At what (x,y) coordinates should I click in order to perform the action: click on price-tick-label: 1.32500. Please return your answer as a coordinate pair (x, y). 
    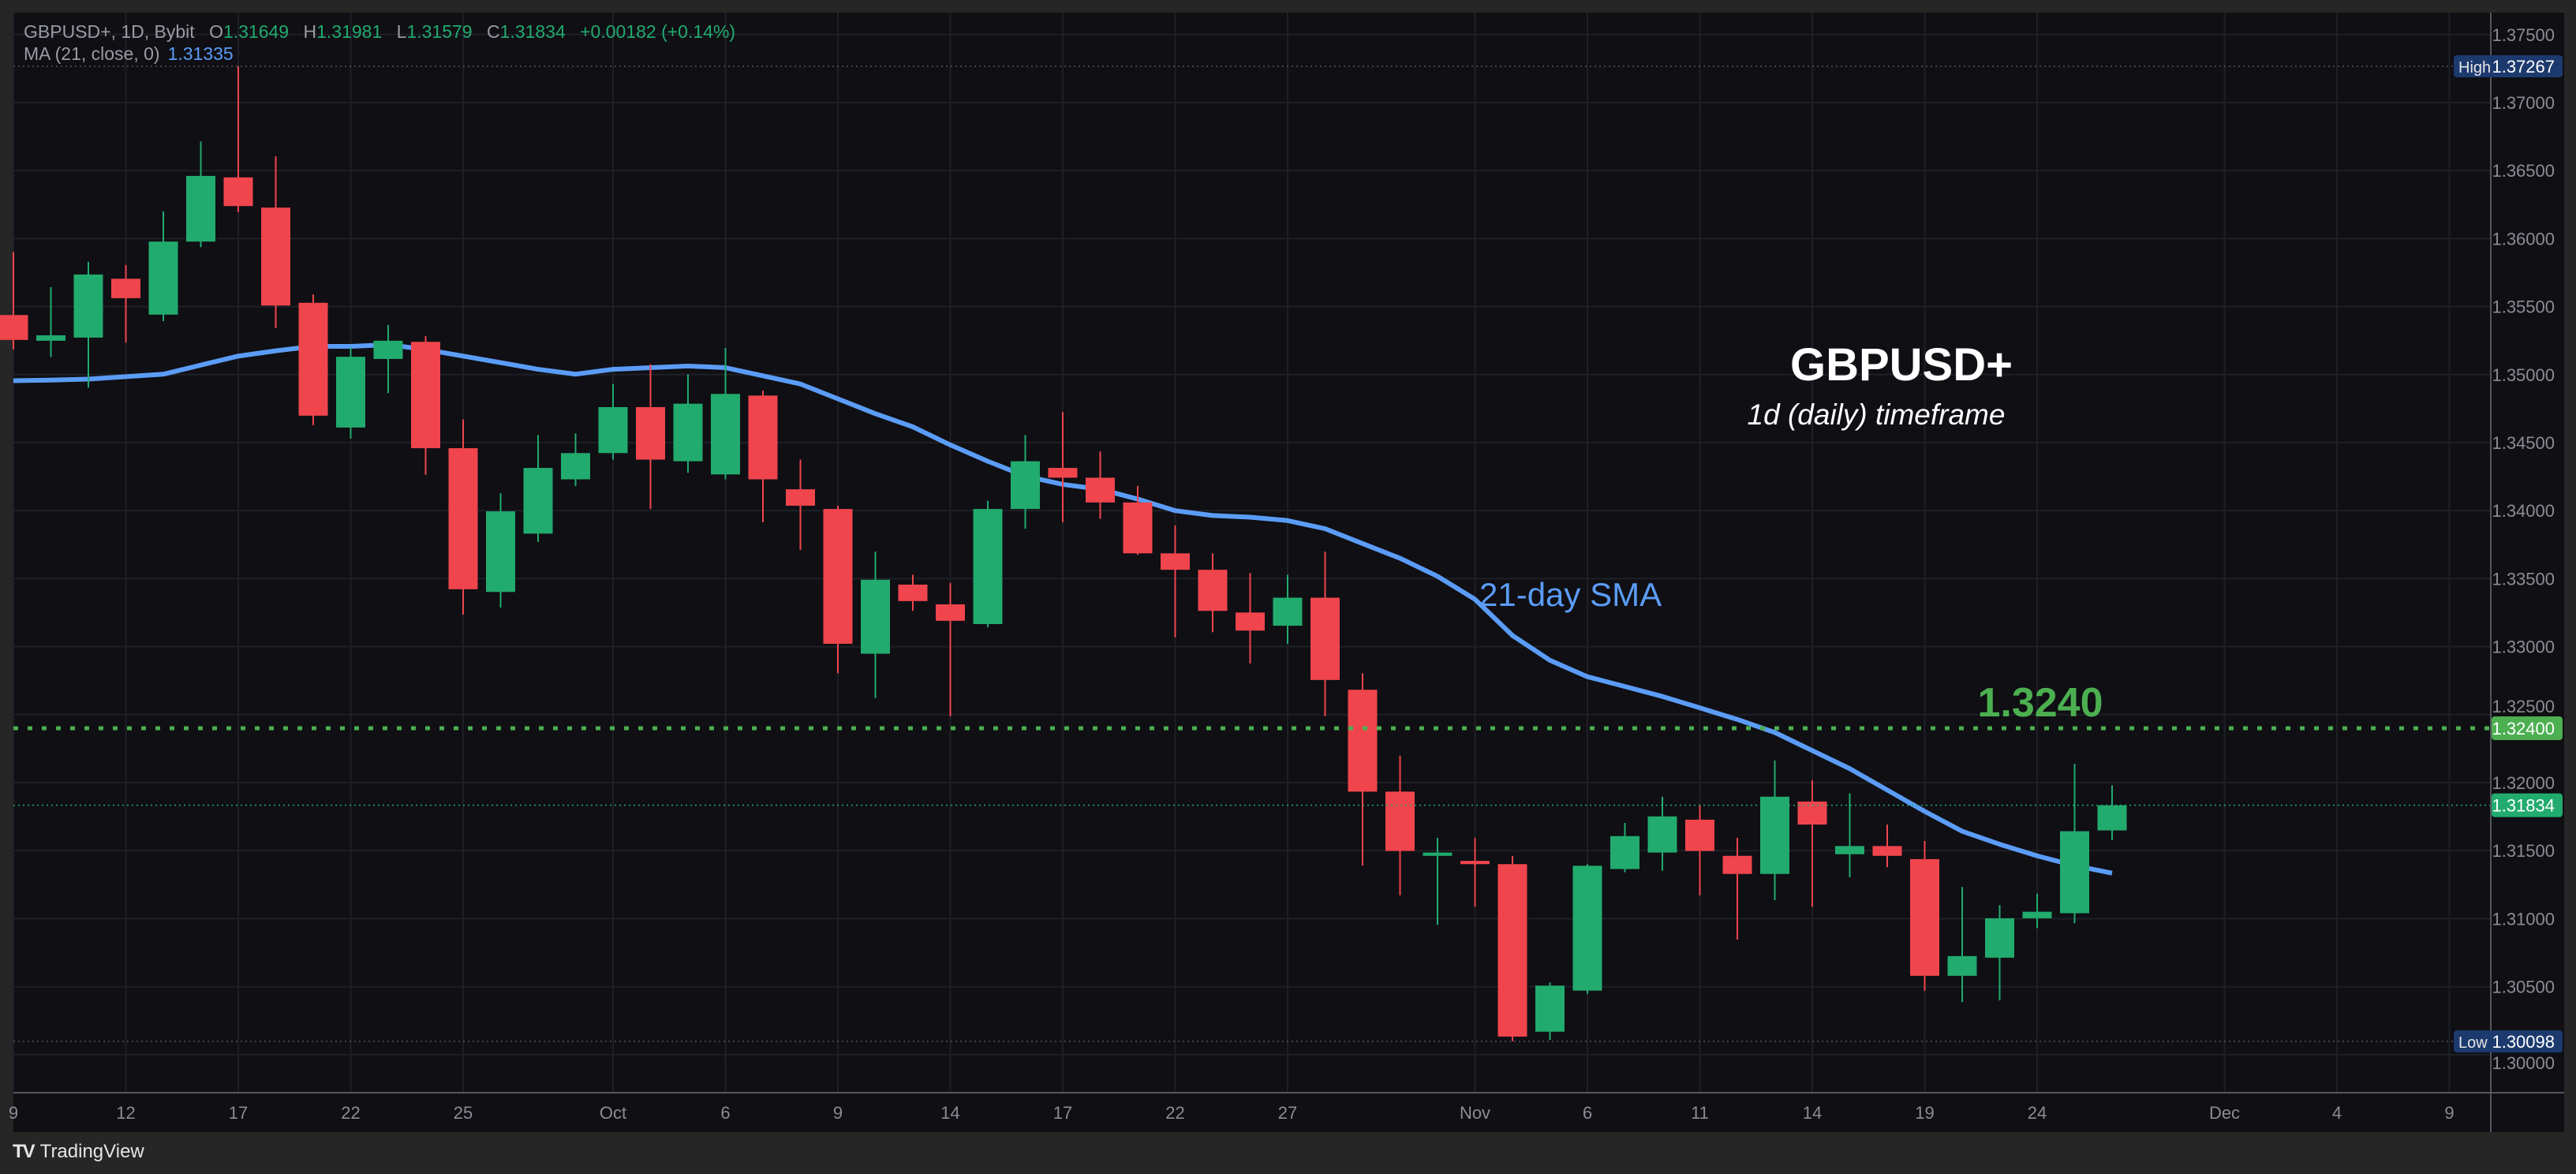
    Looking at the image, I should click on (2523, 706).